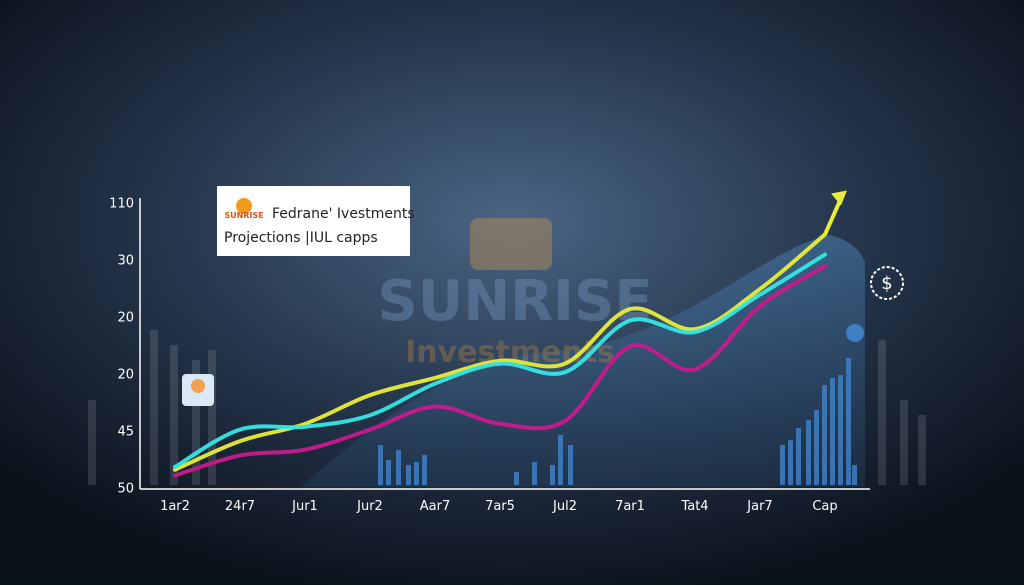 This screenshot has width=1024, height=585. Describe the element at coordinates (240, 506) in the screenshot. I see `x-tick-label: 24r7` at that location.